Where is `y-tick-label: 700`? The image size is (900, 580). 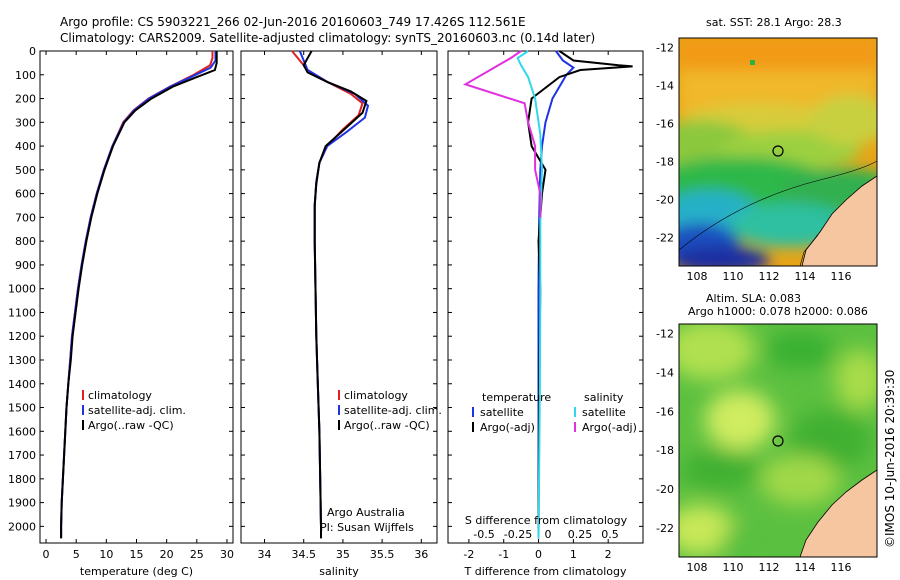
y-tick-label: 700 is located at coordinates (25, 217).